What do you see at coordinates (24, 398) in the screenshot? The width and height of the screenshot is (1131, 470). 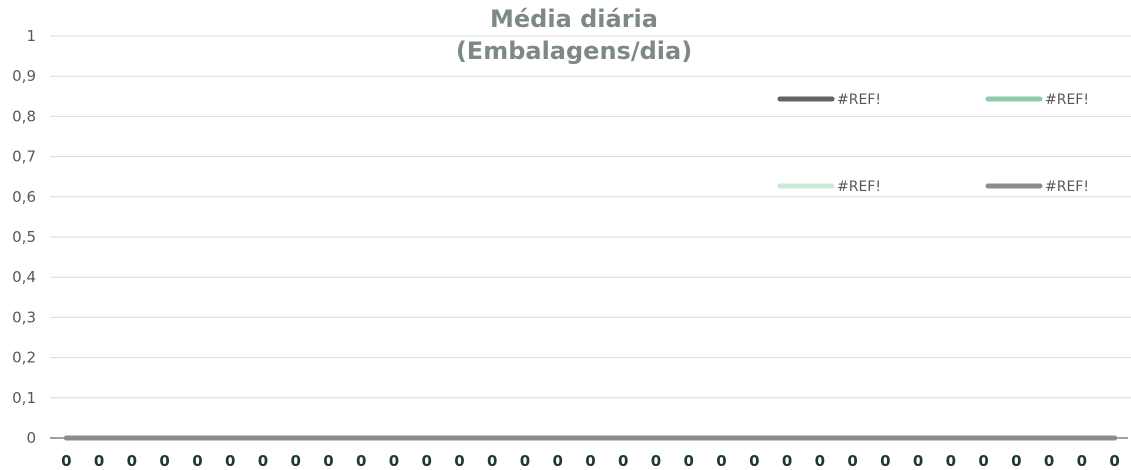 I see `y-tick-label: 0,1` at bounding box center [24, 398].